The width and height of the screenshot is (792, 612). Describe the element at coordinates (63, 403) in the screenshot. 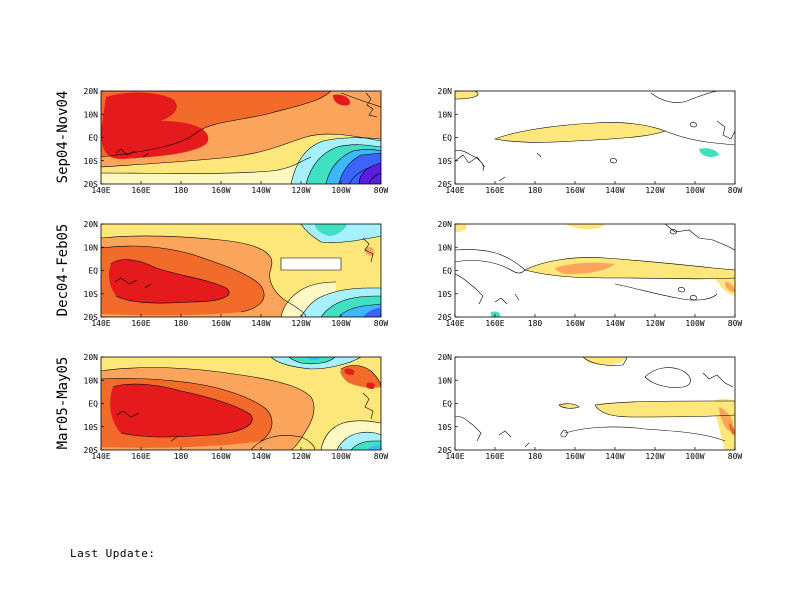

I see `row-label: Mar05-May05` at that location.